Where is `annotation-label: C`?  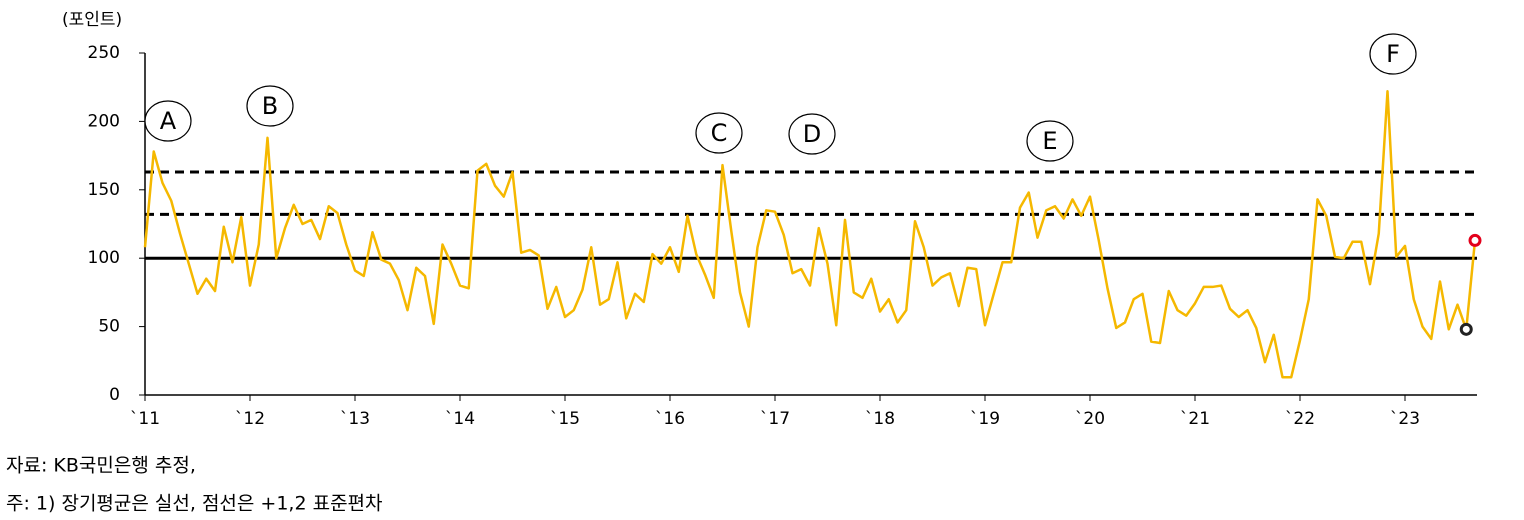
annotation-label: C is located at coordinates (719, 133).